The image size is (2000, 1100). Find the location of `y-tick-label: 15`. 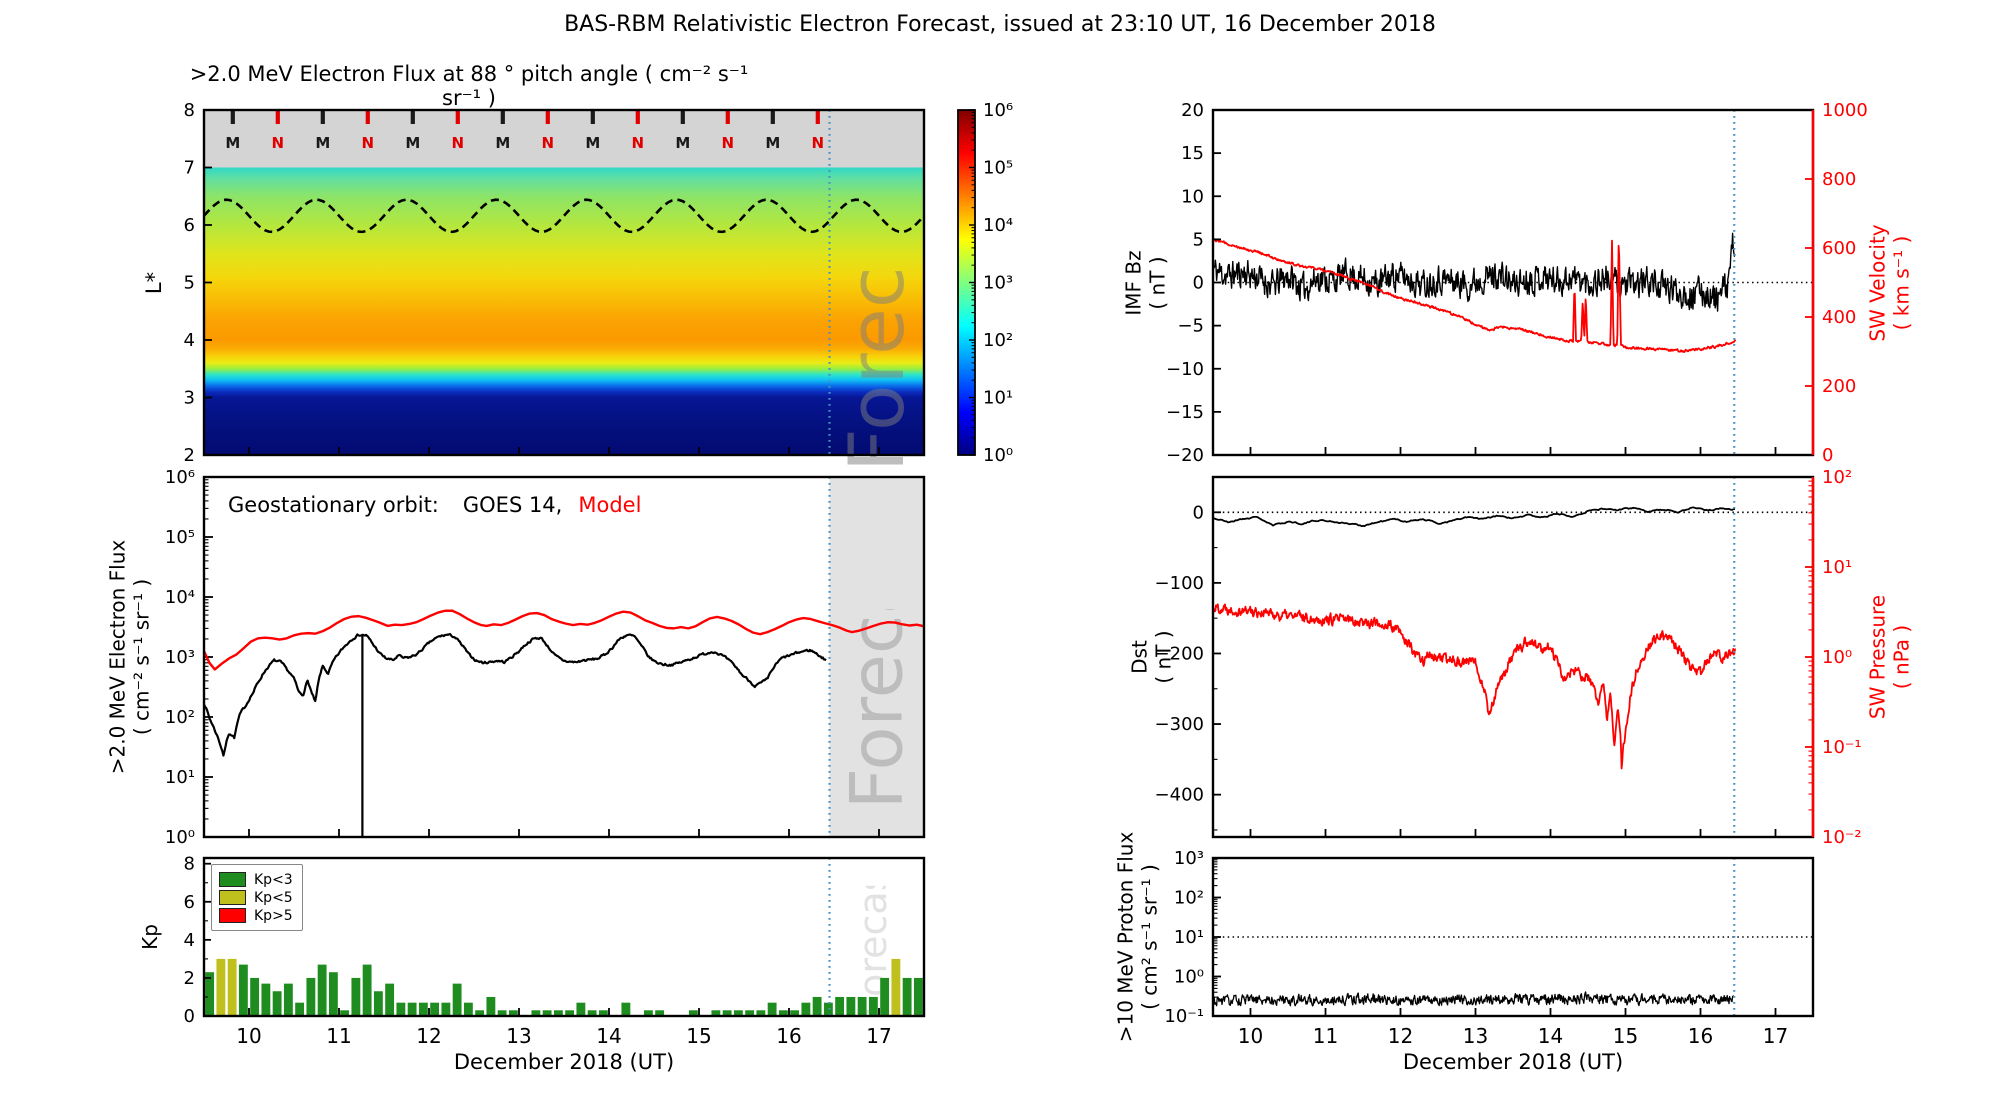

y-tick-label: 15 is located at coordinates (1192, 153).